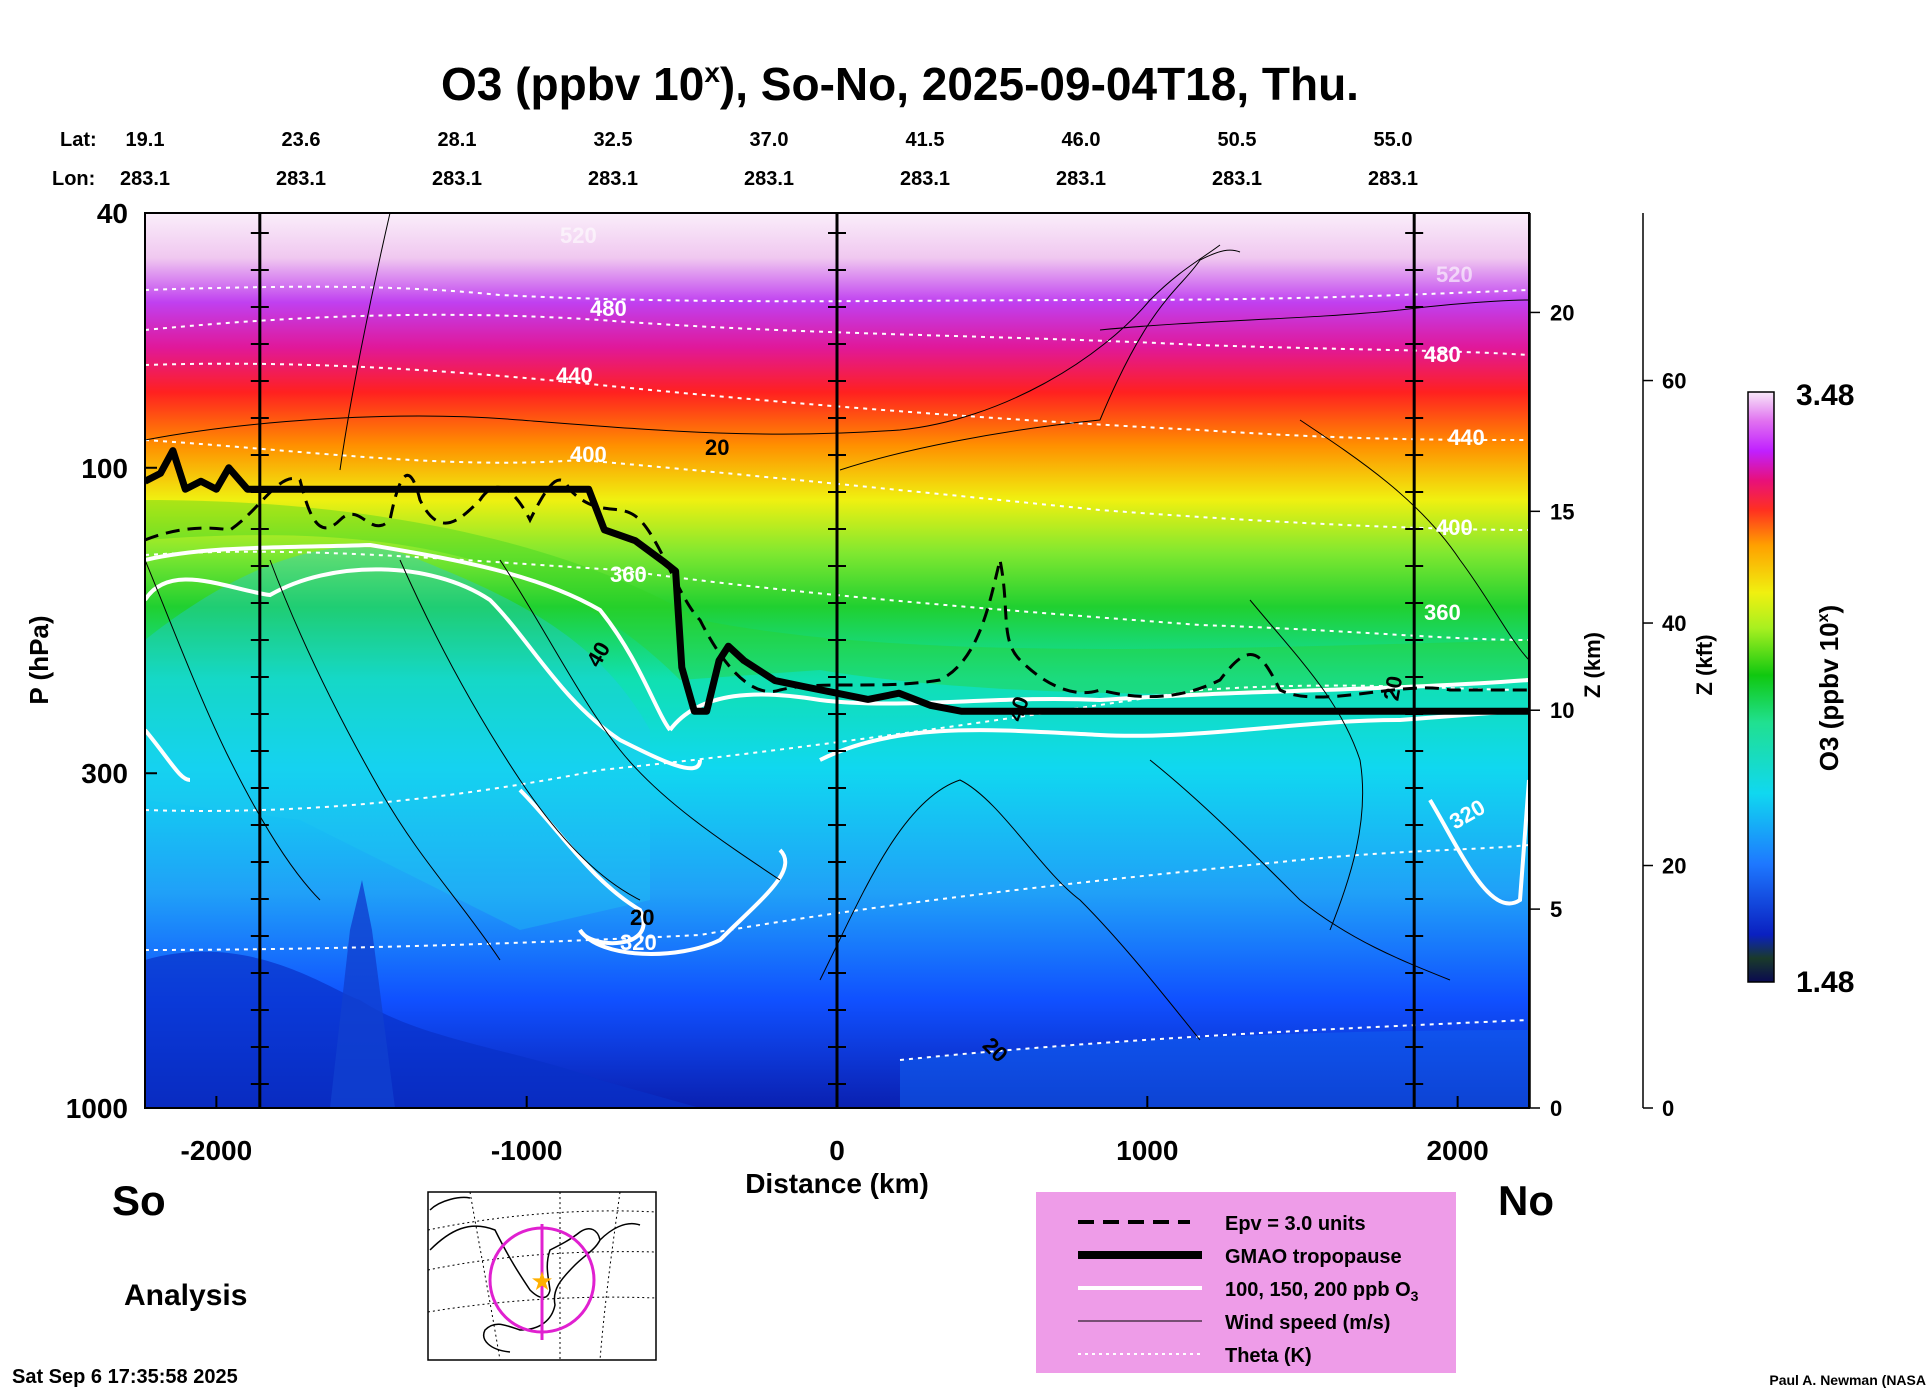 Image resolution: width=1926 pixels, height=1394 pixels. What do you see at coordinates (1761, 687) in the screenshot?
I see `colorbar` at bounding box center [1761, 687].